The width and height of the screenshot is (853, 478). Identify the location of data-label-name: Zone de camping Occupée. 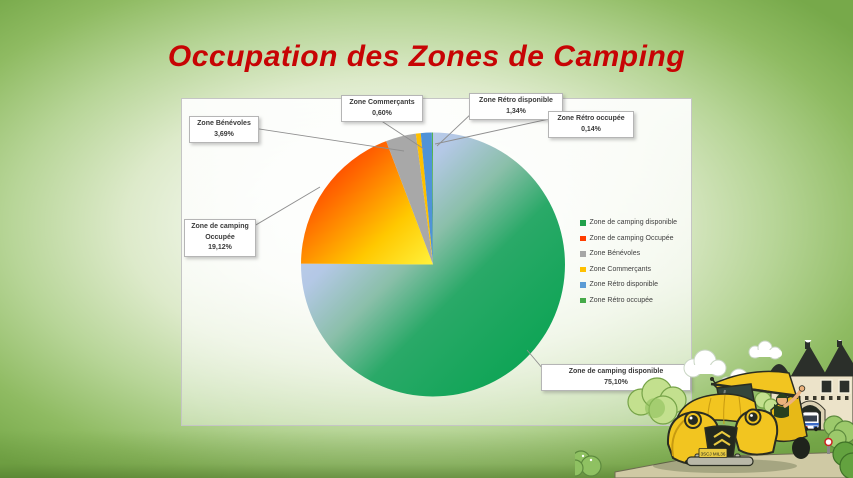
(220, 232).